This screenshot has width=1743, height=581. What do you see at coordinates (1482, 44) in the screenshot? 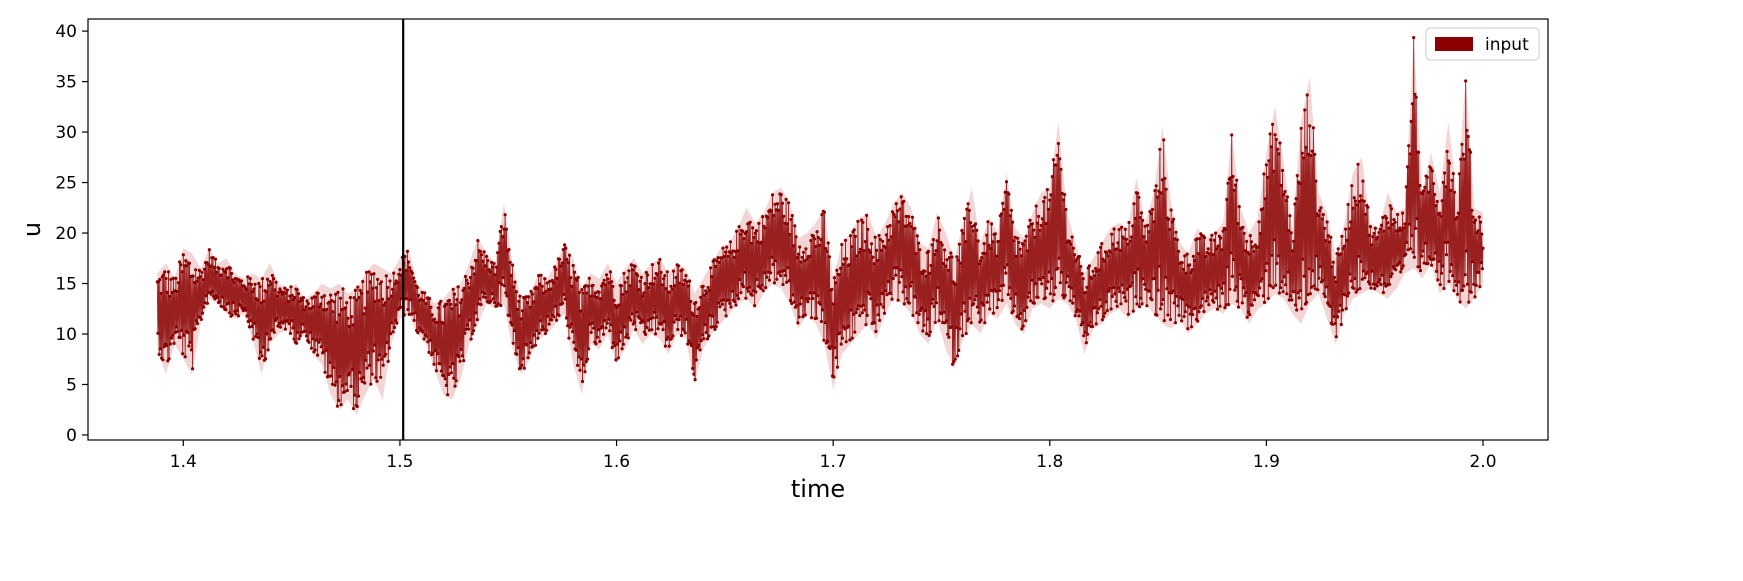
I see `legend-box` at bounding box center [1482, 44].